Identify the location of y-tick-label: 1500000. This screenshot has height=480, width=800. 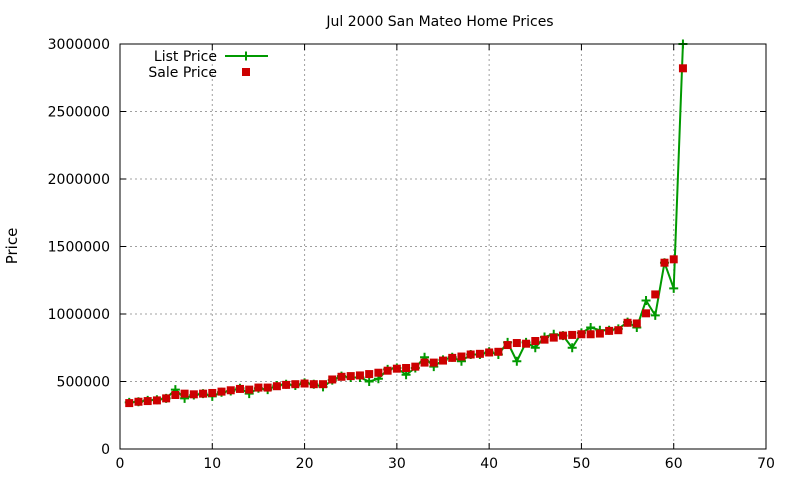
(79, 248).